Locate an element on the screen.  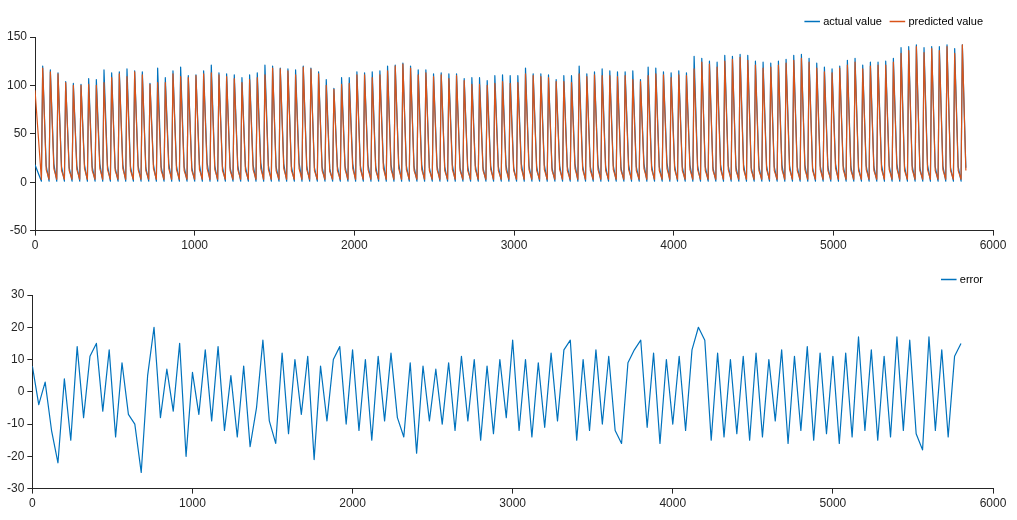
y-tick-label: 150 is located at coordinates (17, 36).